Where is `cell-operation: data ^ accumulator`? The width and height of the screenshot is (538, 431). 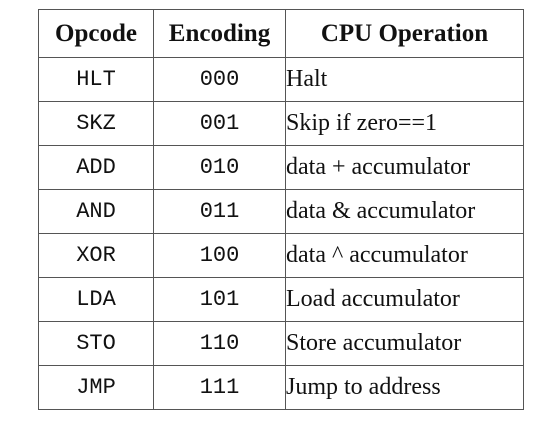
cell-operation: data ^ accumulator is located at coordinates (404, 255).